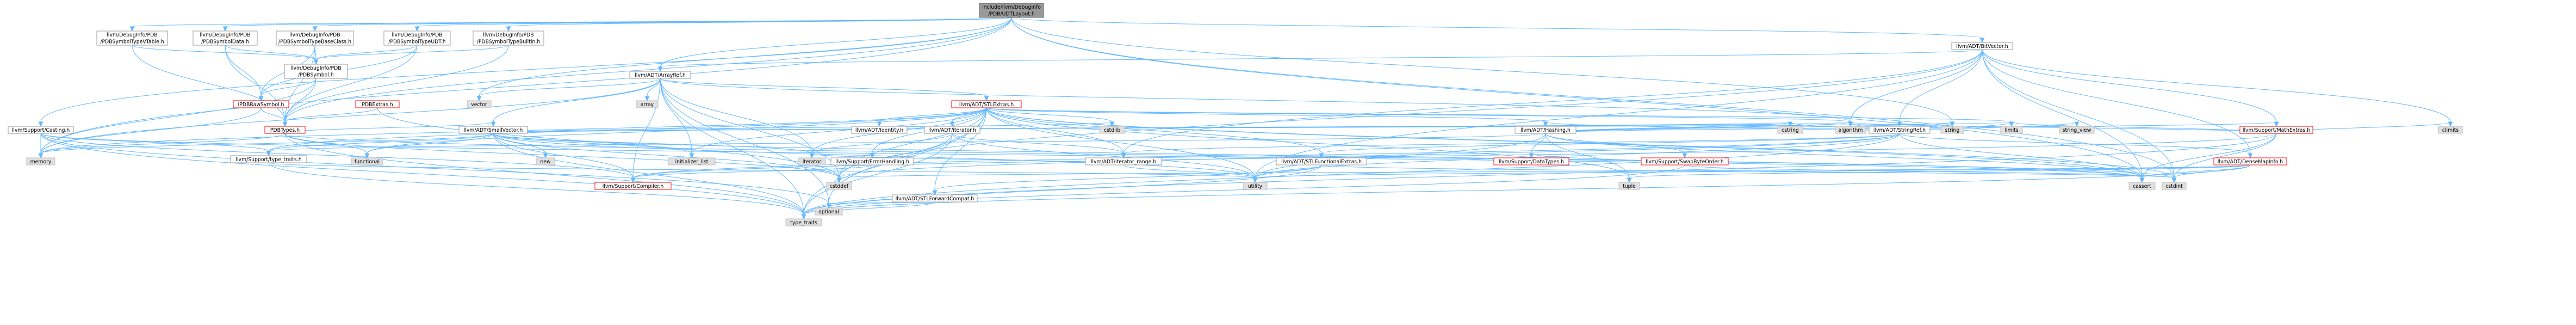 Image resolution: width=2576 pixels, height=325 pixels. I want to click on edge-n8-to-s13, so click(2217, 88).